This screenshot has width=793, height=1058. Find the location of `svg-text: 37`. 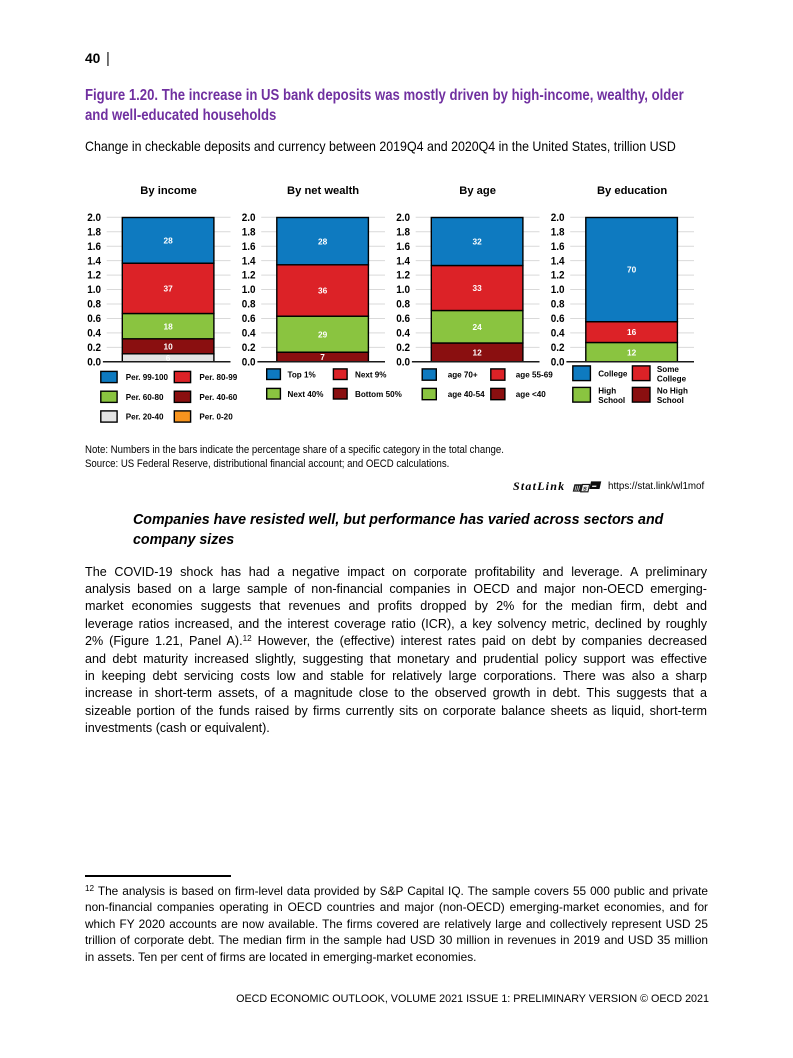

svg-text: 37 is located at coordinates (168, 288).